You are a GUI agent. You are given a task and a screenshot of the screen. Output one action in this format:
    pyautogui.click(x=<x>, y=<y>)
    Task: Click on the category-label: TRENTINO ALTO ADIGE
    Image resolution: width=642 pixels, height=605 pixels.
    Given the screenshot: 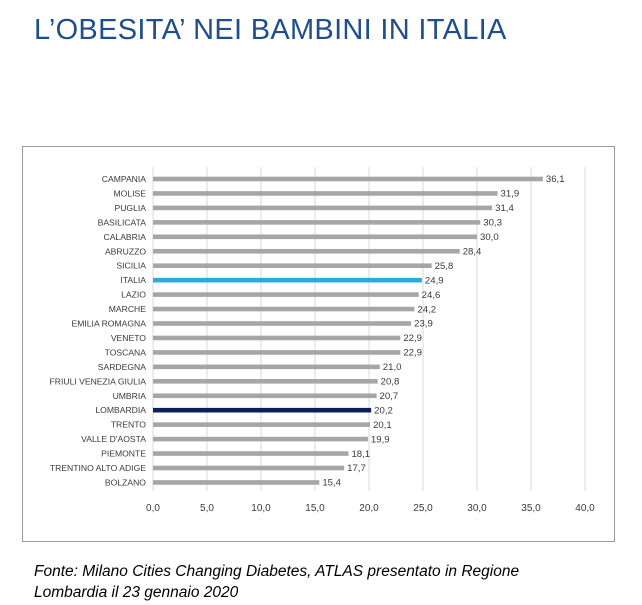 What is the action you would take?
    pyautogui.click(x=98, y=468)
    